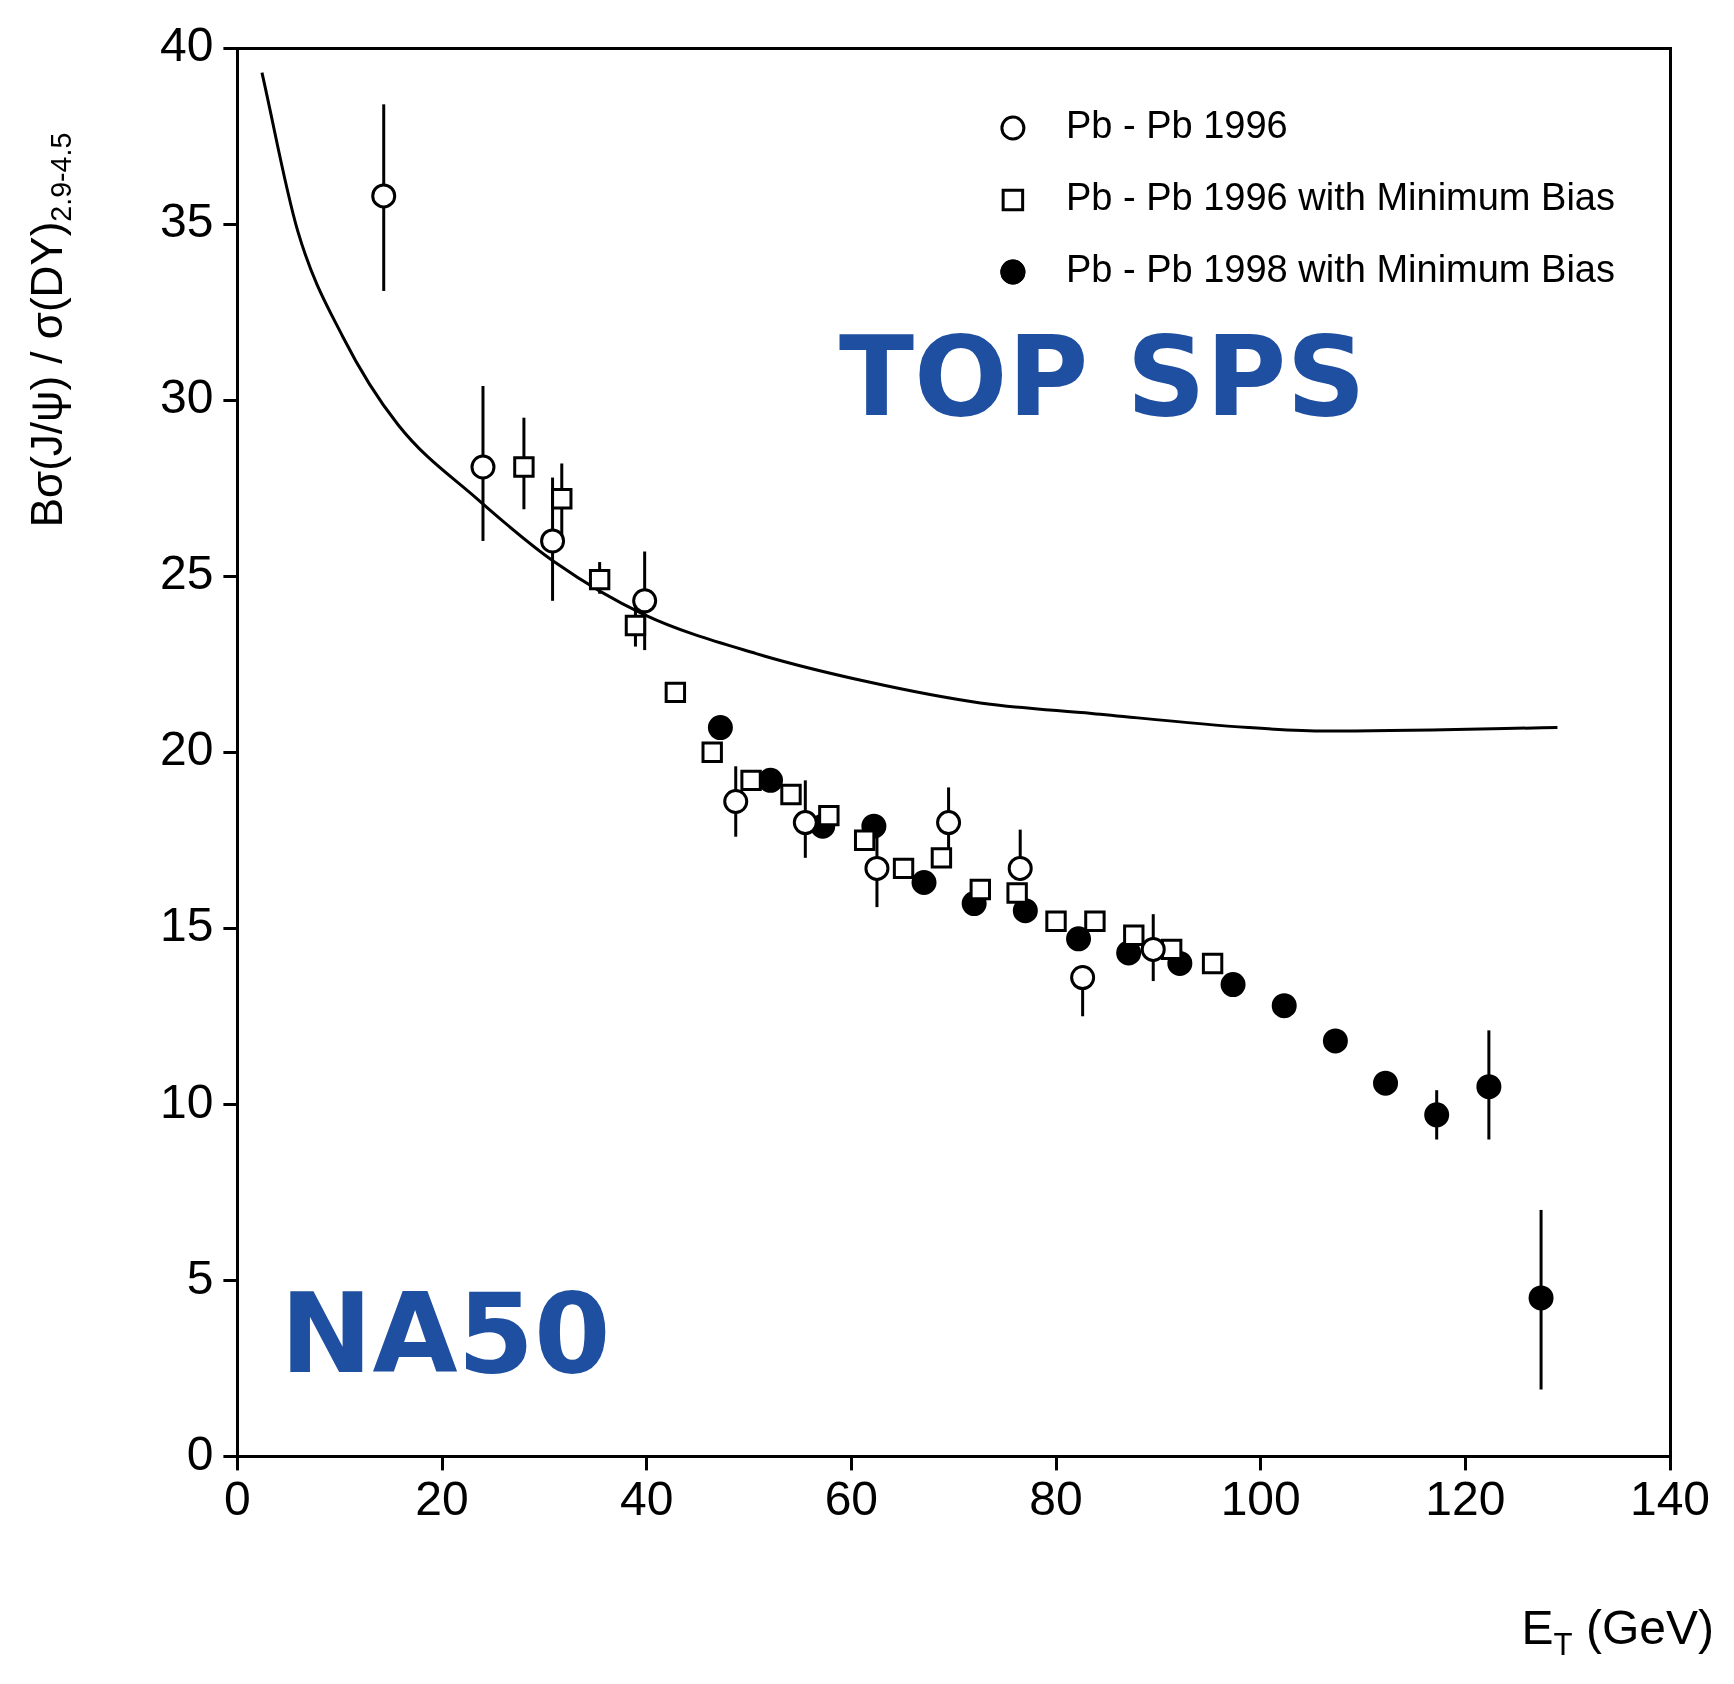 The height and width of the screenshot is (1684, 1734). Describe the element at coordinates (187, 925) in the screenshot. I see `y-tick-label: 15` at that location.